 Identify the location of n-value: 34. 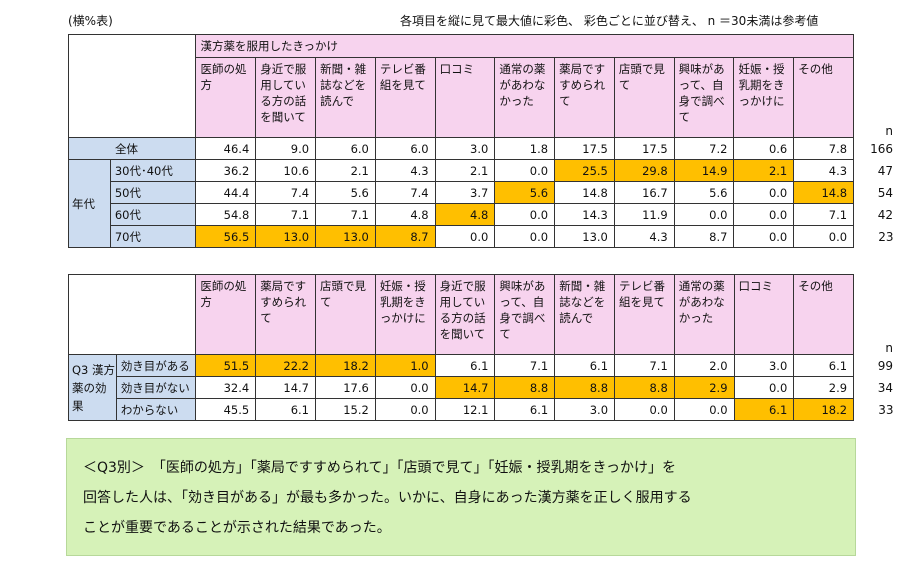
(876, 387).